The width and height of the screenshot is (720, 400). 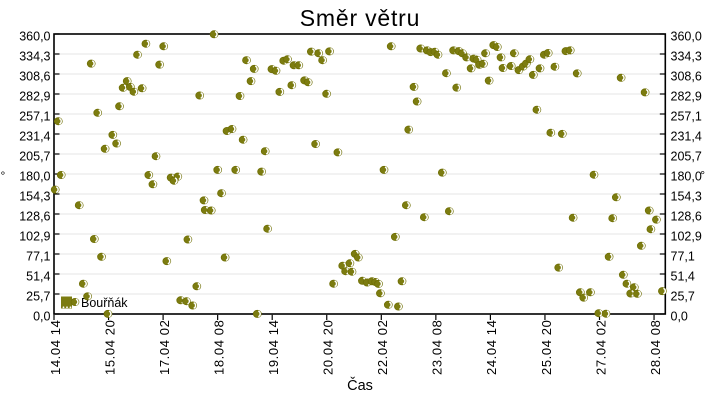 What do you see at coordinates (109, 347) in the screenshot?
I see `svg-text: 15.04 20` at bounding box center [109, 347].